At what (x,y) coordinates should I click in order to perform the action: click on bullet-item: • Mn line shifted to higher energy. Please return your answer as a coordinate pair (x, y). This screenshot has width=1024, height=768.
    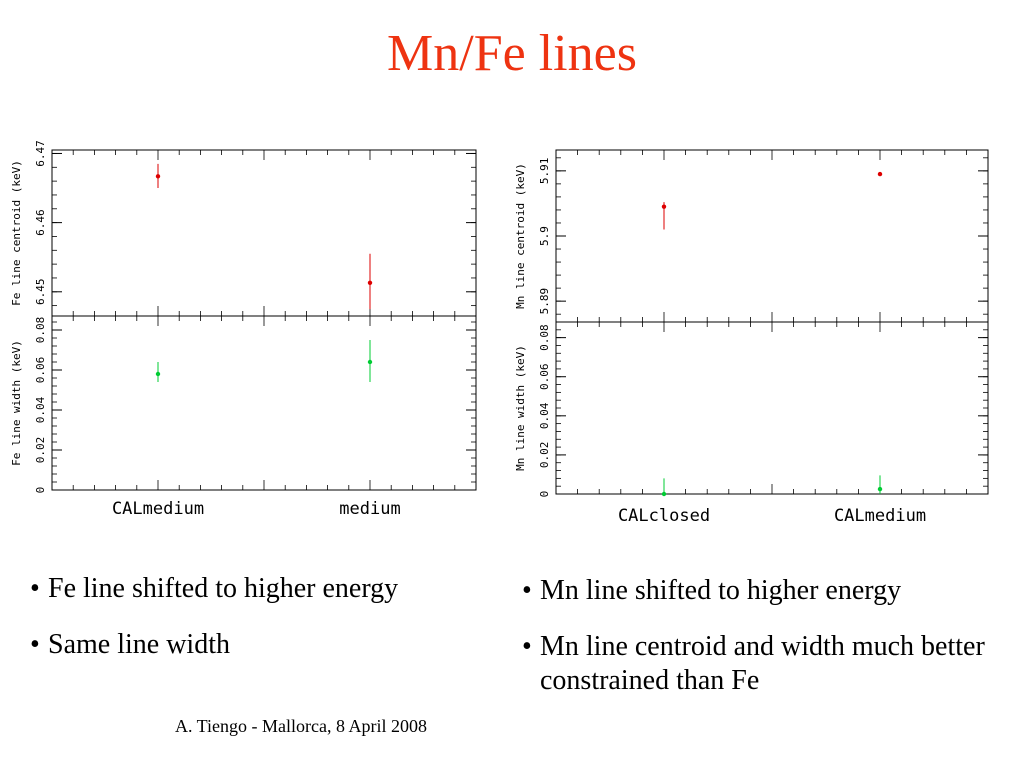
    Looking at the image, I should click on (712, 590).